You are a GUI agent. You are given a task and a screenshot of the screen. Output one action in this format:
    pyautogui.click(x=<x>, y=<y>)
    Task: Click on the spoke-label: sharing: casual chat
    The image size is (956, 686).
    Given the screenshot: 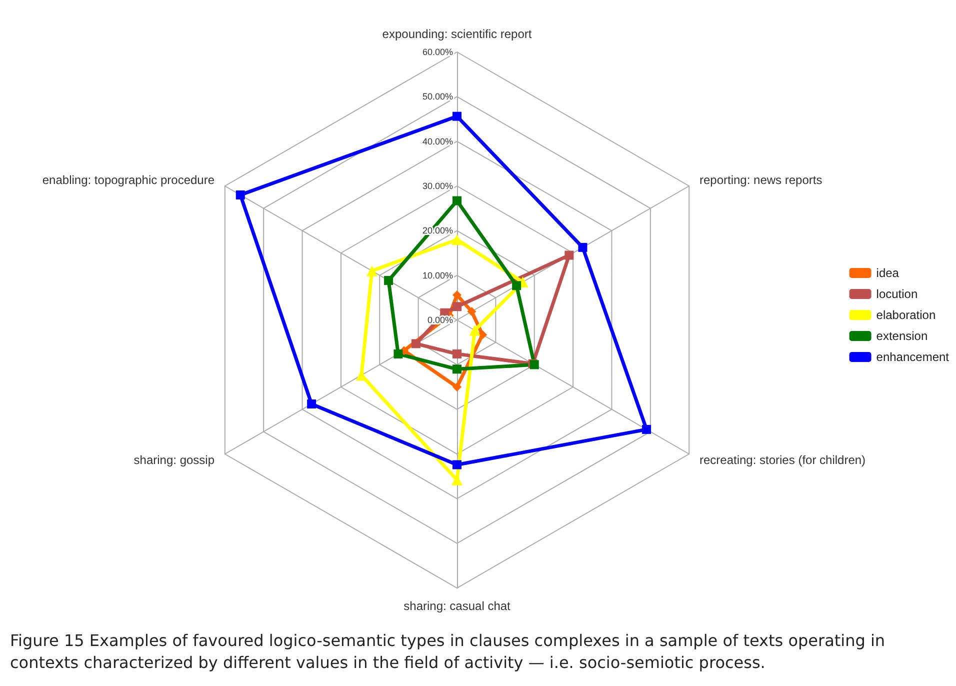 What is the action you would take?
    pyautogui.click(x=458, y=606)
    